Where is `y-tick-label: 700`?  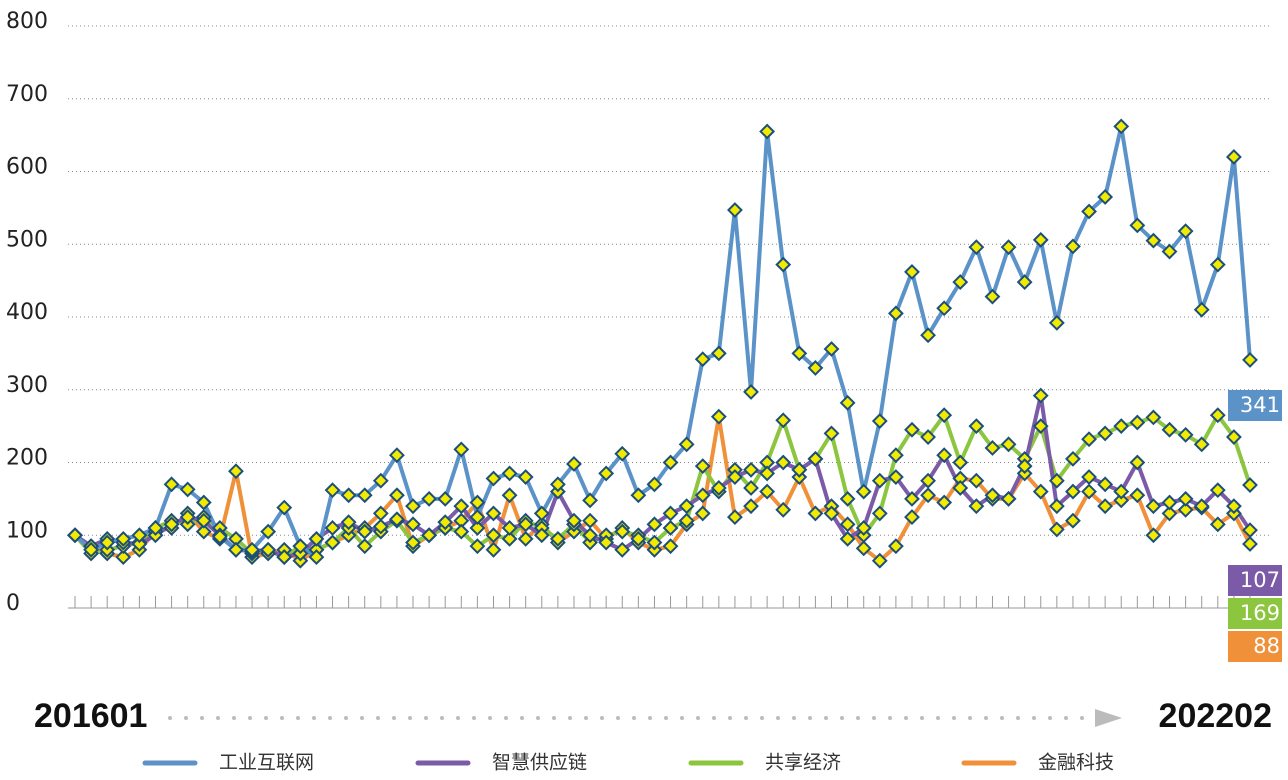 y-tick-label: 700 is located at coordinates (27, 94).